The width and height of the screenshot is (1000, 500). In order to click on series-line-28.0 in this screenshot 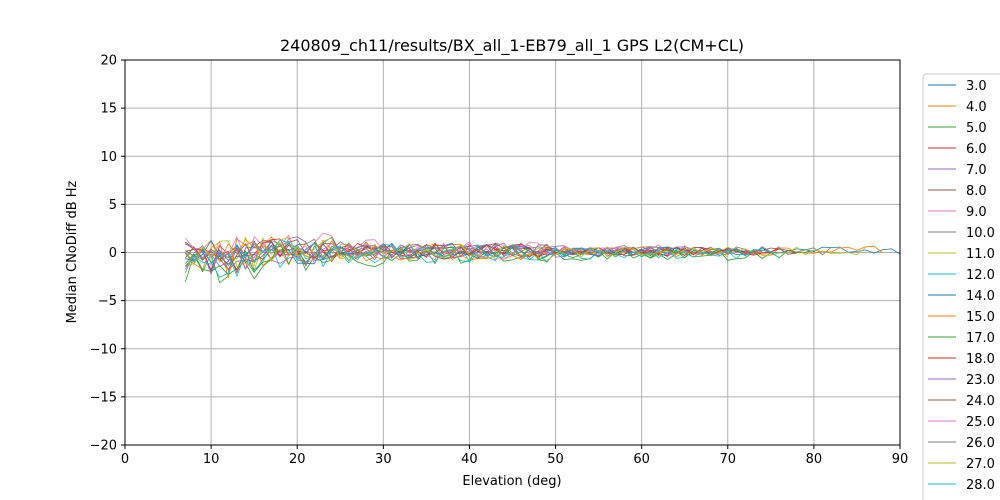, I will do `click(482, 258)`.